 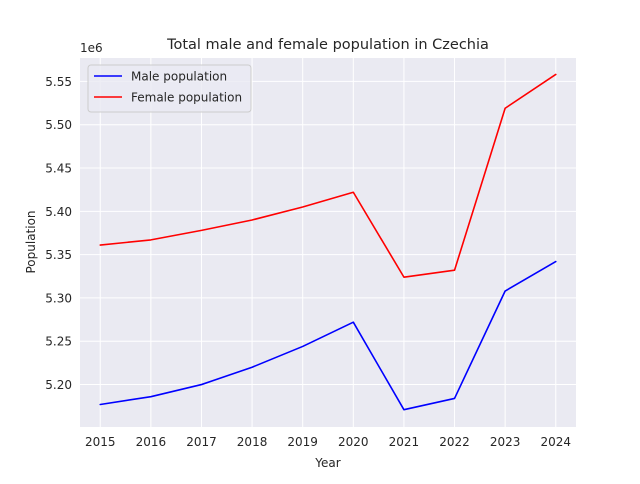 I want to click on y-tick-label: 5.55, so click(x=58, y=82).